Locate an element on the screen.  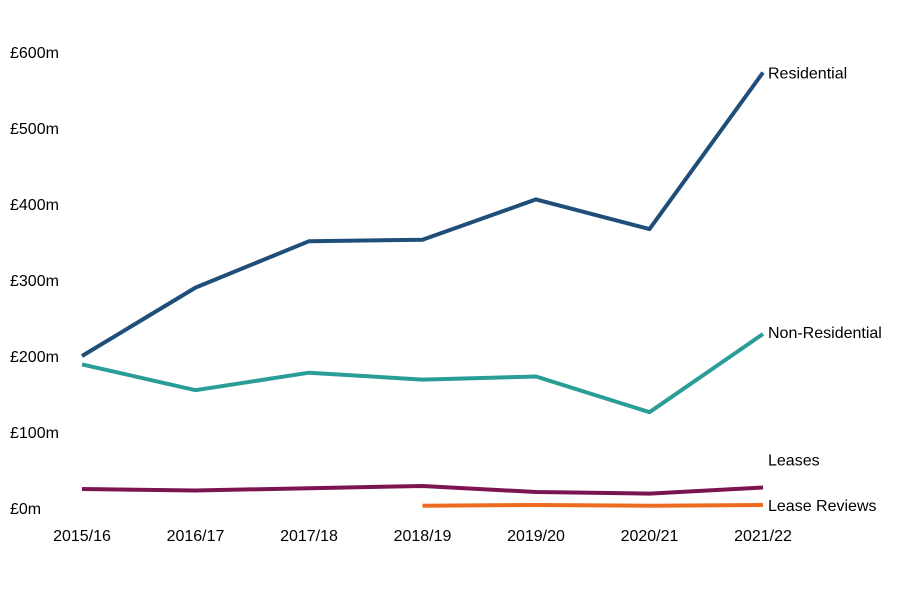
y-tick-label: £600m is located at coordinates (34, 53).